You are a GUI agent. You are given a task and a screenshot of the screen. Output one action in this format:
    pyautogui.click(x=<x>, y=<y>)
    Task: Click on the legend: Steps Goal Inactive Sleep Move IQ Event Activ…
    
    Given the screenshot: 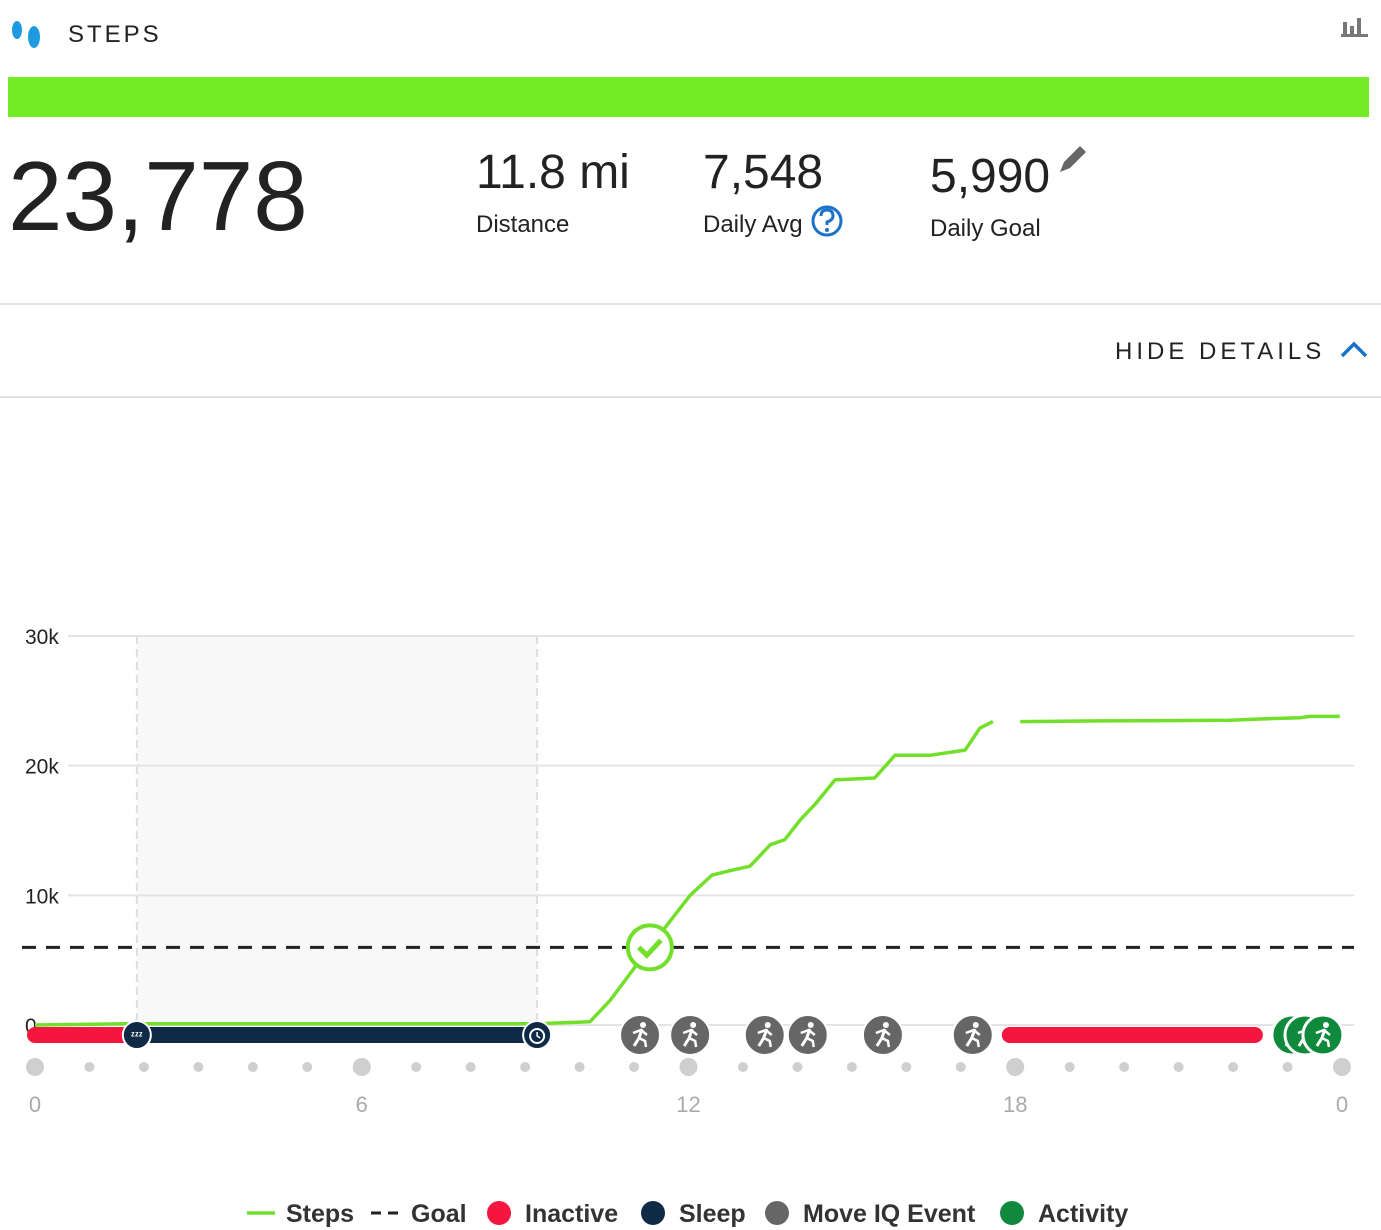 What is the action you would take?
    pyautogui.click(x=687, y=1214)
    